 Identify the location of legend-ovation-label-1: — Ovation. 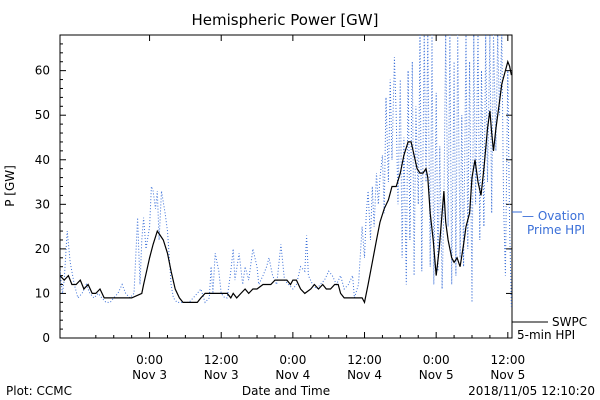
(553, 216).